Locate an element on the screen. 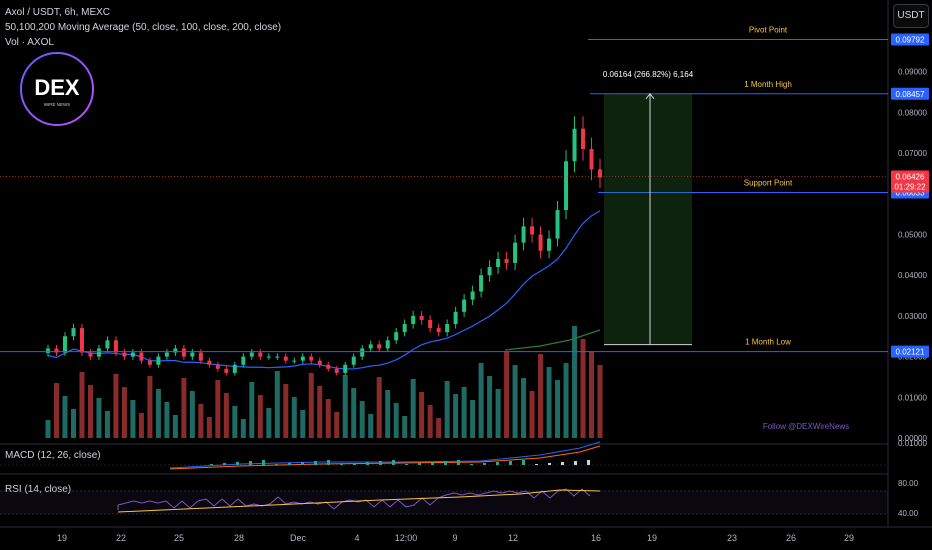  rsi-tick-label: 80.00 is located at coordinates (908, 483).